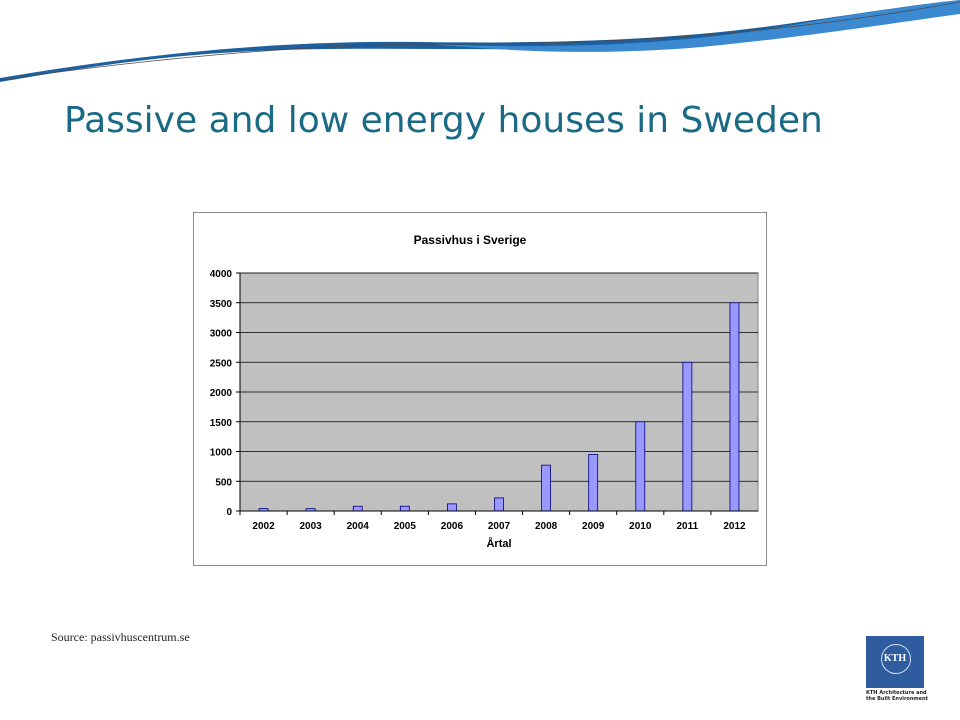  Describe the element at coordinates (221, 304) in the screenshot. I see `y-tick-label: 3500` at that location.